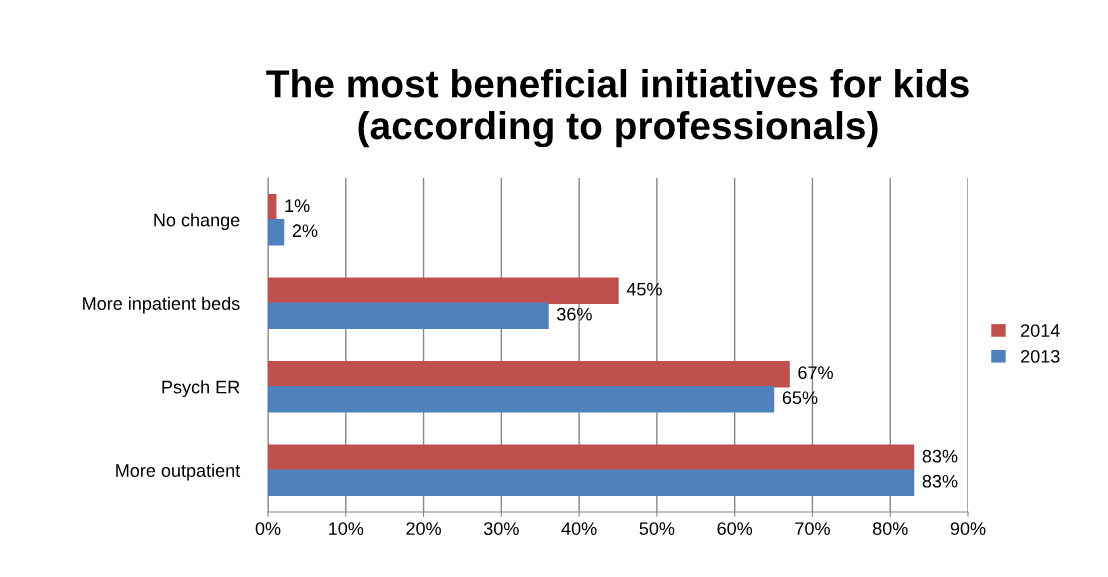 The height and width of the screenshot is (577, 1108). What do you see at coordinates (644, 289) in the screenshot?
I see `data-label: 45%` at bounding box center [644, 289].